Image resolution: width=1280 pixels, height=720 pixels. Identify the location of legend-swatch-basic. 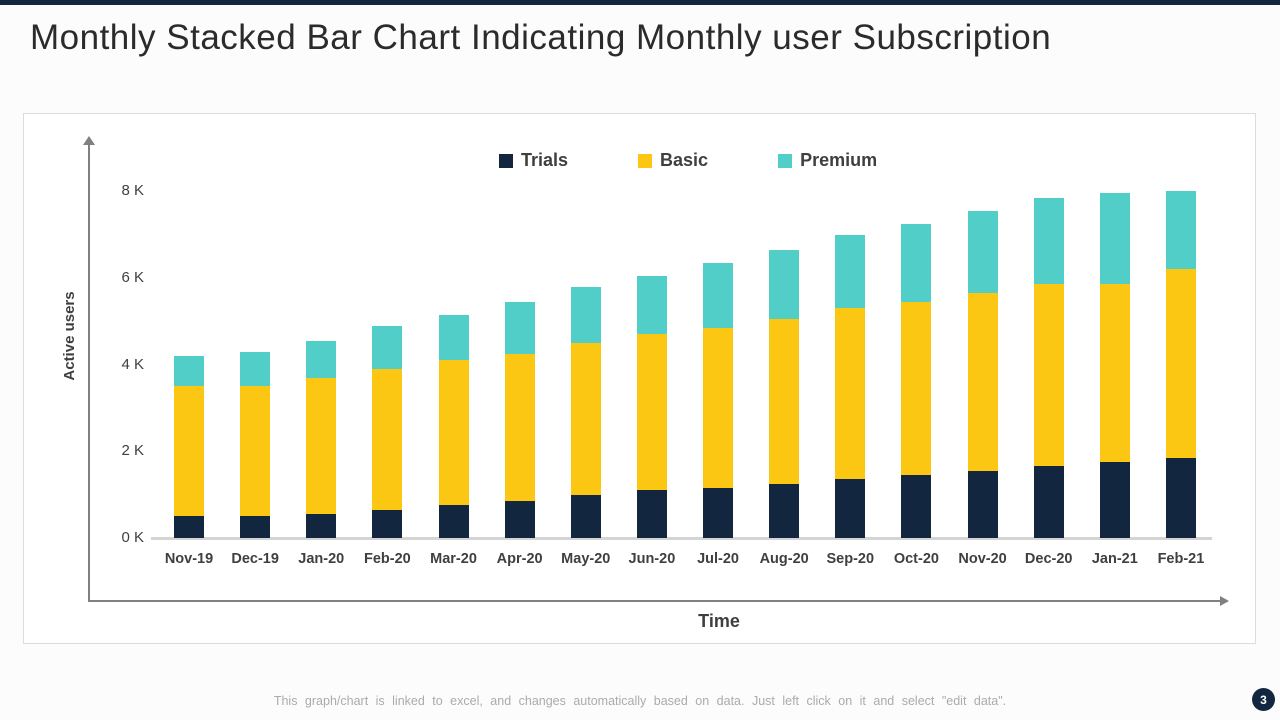
(645, 160).